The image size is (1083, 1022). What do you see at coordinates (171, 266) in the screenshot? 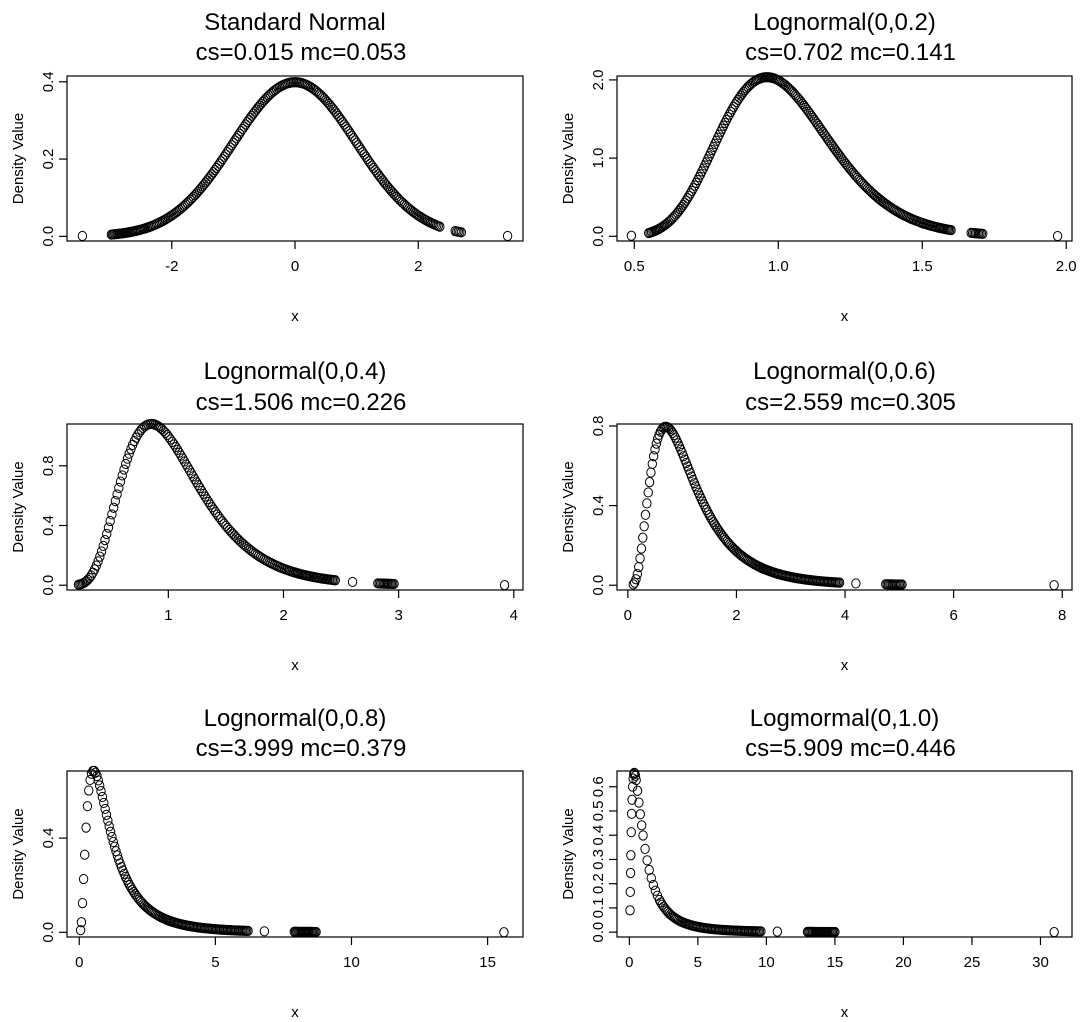
I see `x-tick-label: -2` at bounding box center [171, 266].